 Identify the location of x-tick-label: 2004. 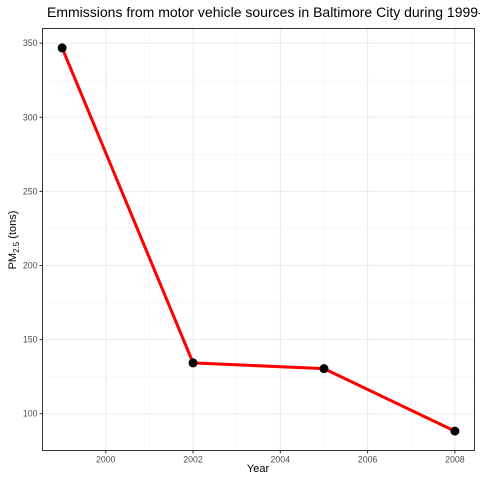
(281, 460).